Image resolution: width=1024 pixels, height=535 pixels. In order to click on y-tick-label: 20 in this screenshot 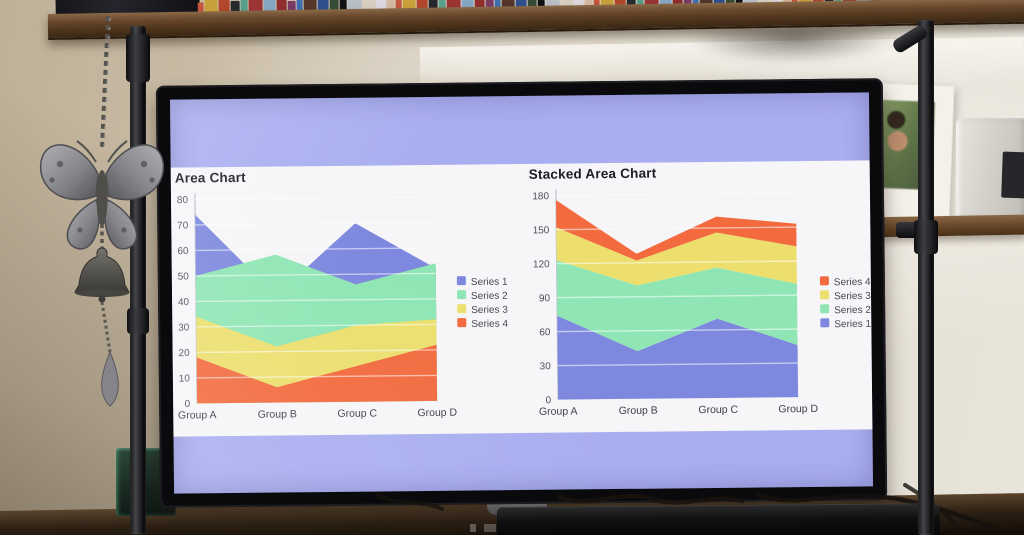, I will do `click(184, 353)`.